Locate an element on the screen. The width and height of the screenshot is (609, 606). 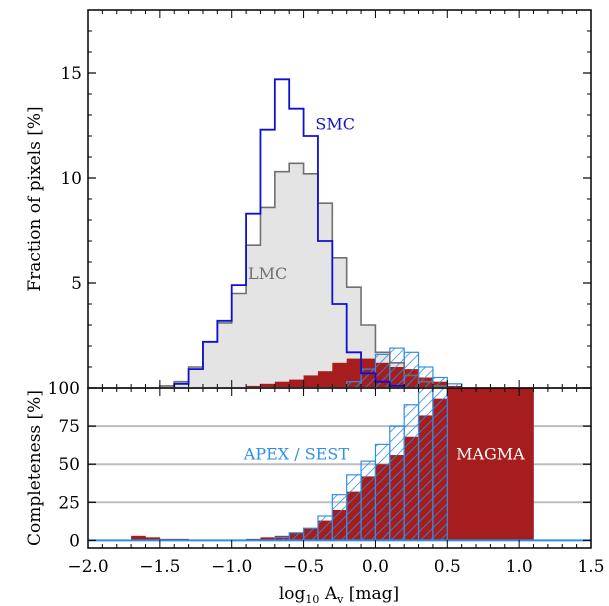
x-tick-label: 0.0 is located at coordinates (375, 567).